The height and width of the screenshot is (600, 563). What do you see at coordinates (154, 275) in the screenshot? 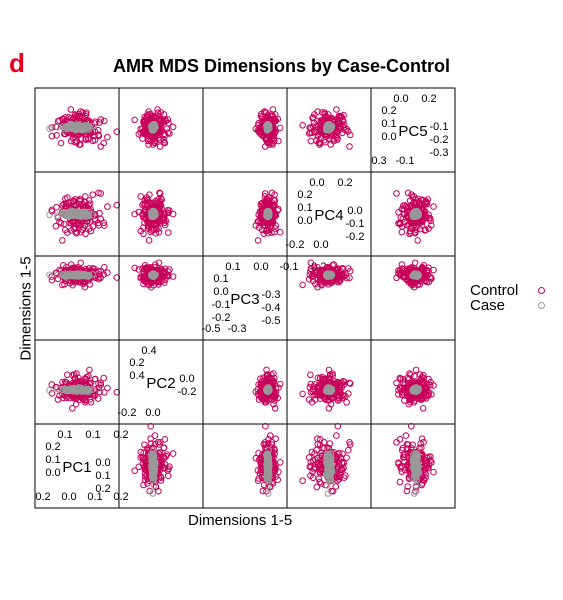
I see `scatter-panel-PC2-vs-PC3` at bounding box center [154, 275].